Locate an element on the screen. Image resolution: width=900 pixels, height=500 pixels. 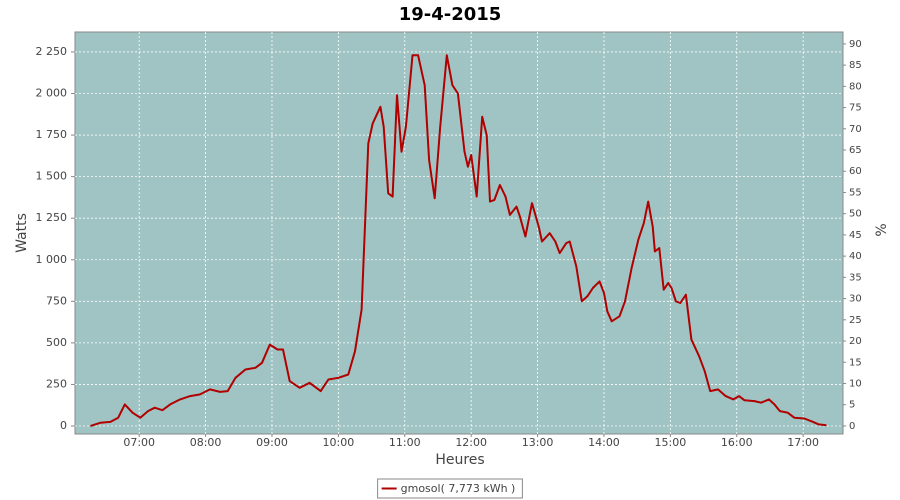
legend-label: gmosol( 7,773 kWh ) is located at coordinates (458, 488).